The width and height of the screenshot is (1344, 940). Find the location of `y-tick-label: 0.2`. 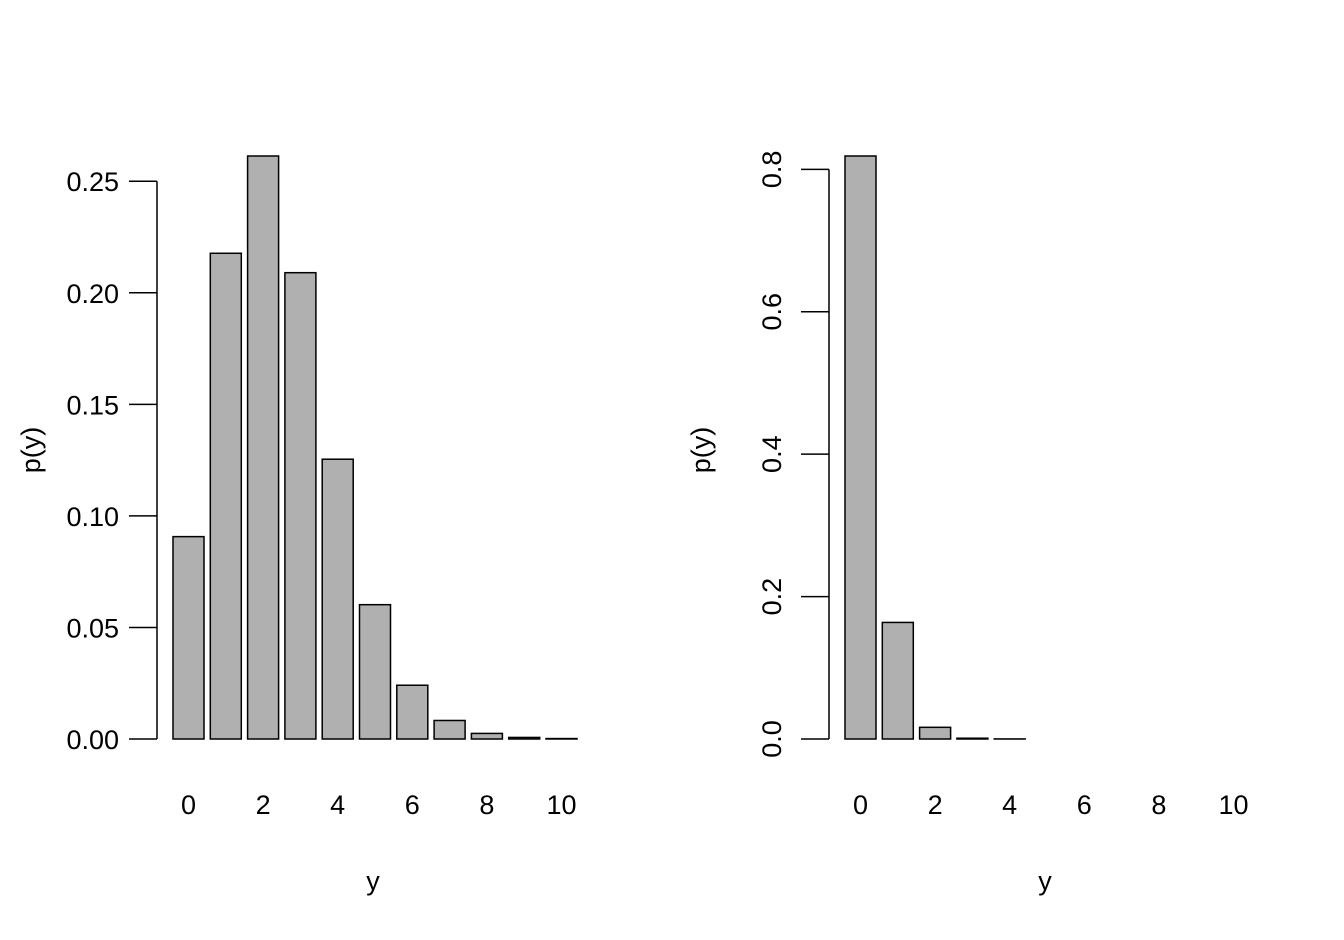

y-tick-label: 0.2 is located at coordinates (772, 597).